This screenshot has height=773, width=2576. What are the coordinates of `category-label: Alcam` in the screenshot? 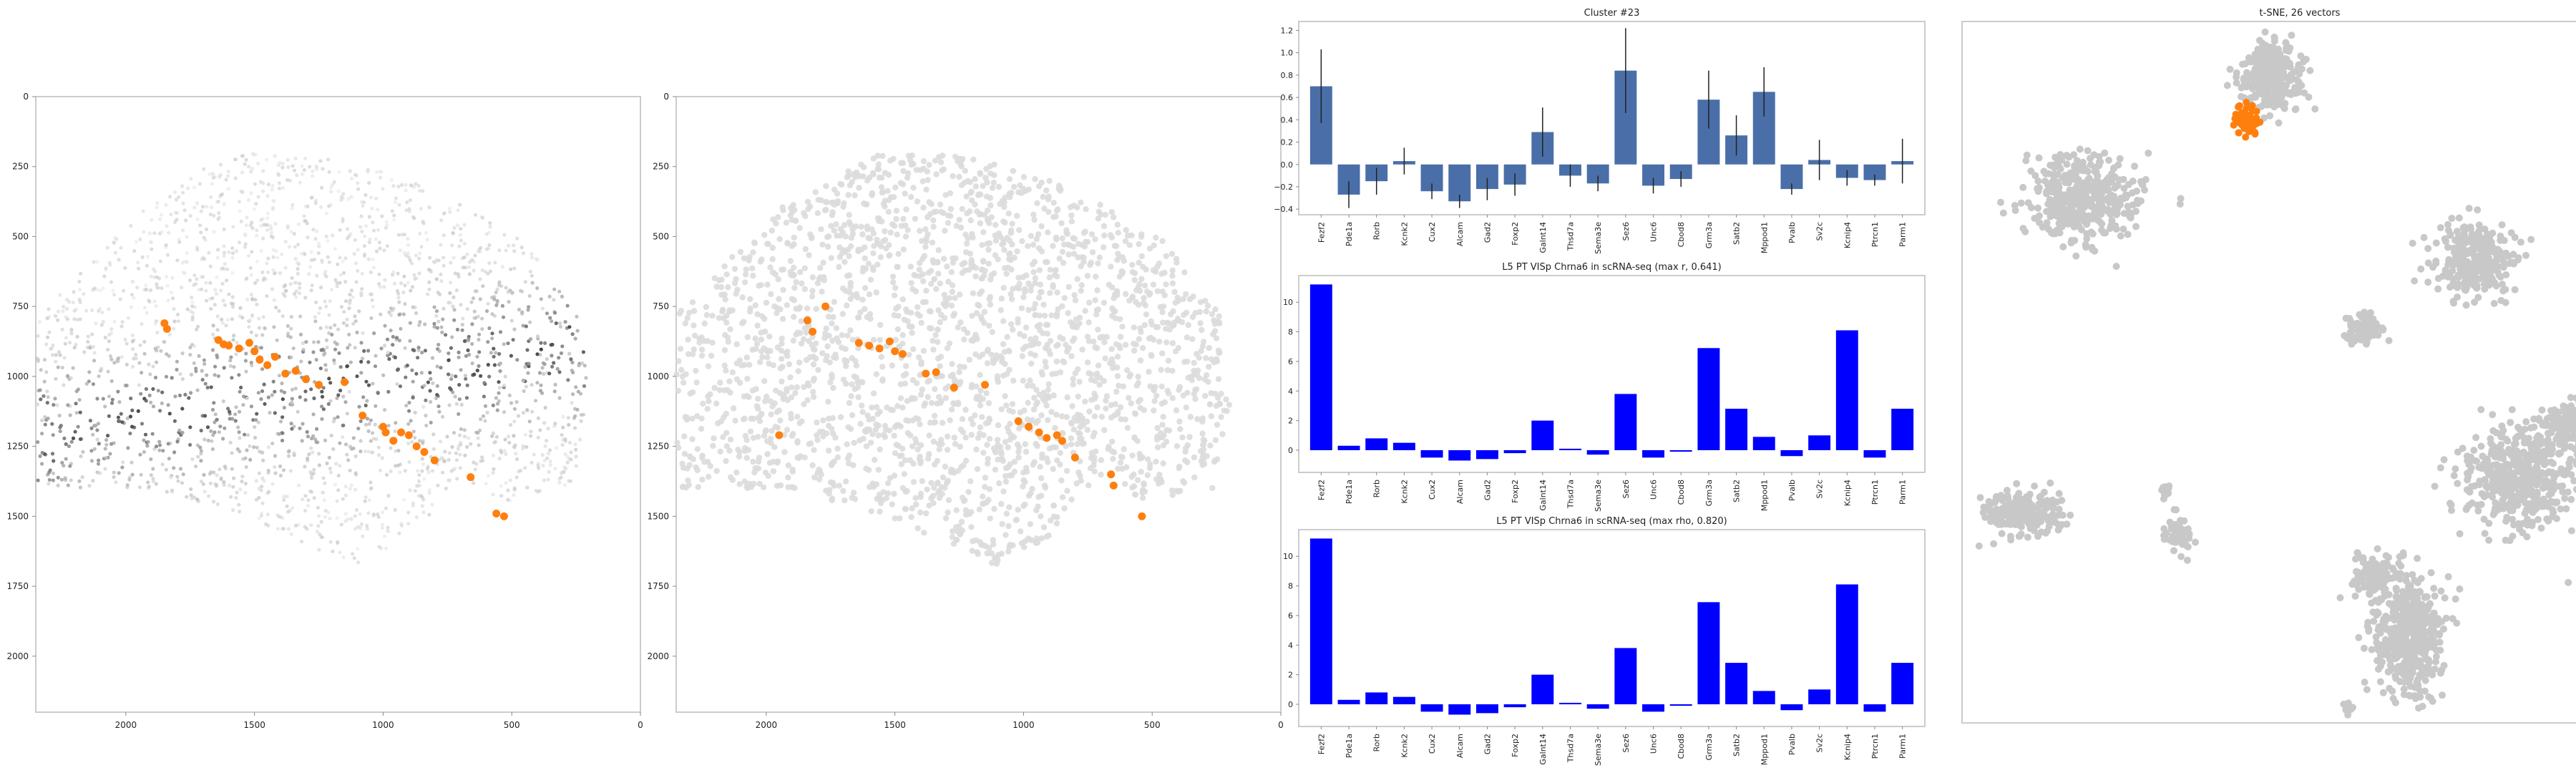 It's located at (1460, 234).